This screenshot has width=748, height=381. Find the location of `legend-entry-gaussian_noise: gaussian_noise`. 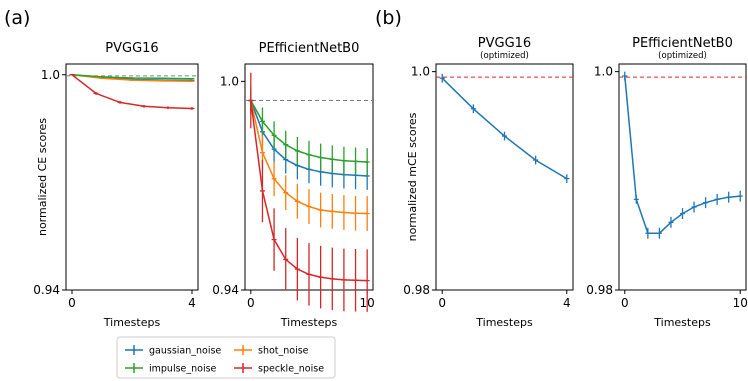

legend-entry-gaussian_noise: gaussian_noise is located at coordinates (173, 351).